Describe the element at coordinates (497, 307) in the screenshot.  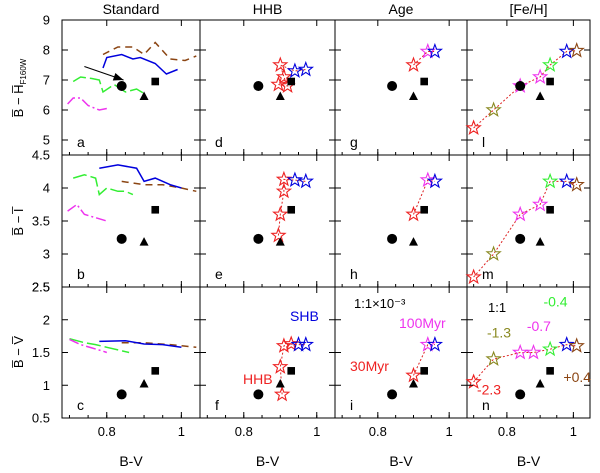
I see `label-feh-ratio: 1:1` at that location.